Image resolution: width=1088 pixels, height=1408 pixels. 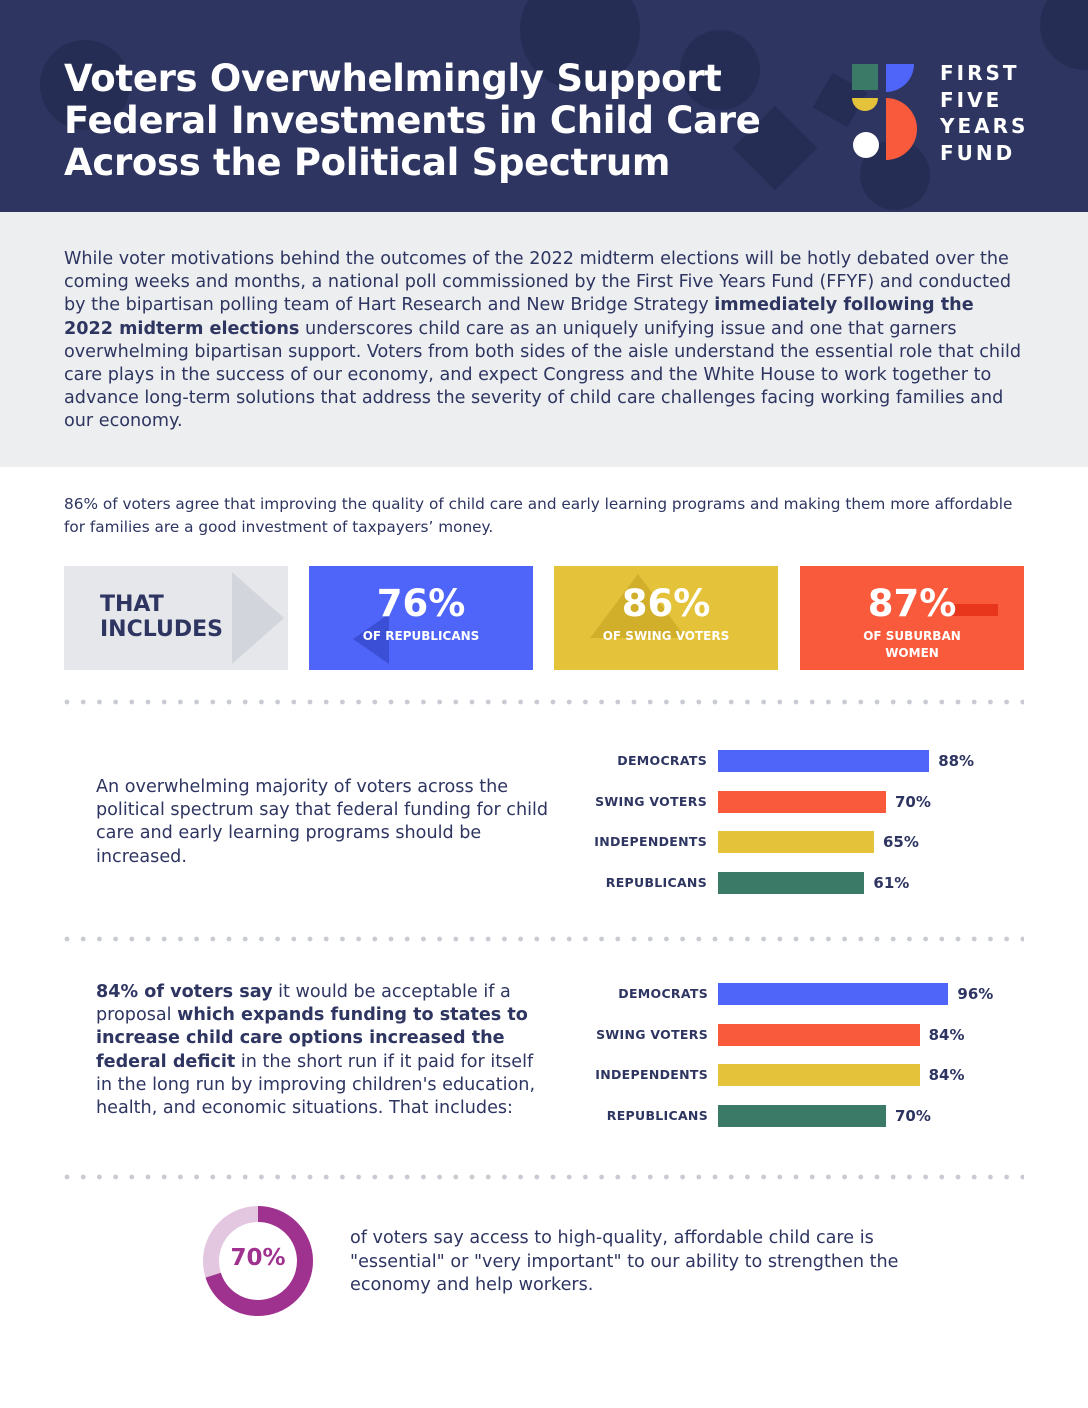 What do you see at coordinates (258, 1258) in the screenshot?
I see `donut-center-label: 70%` at bounding box center [258, 1258].